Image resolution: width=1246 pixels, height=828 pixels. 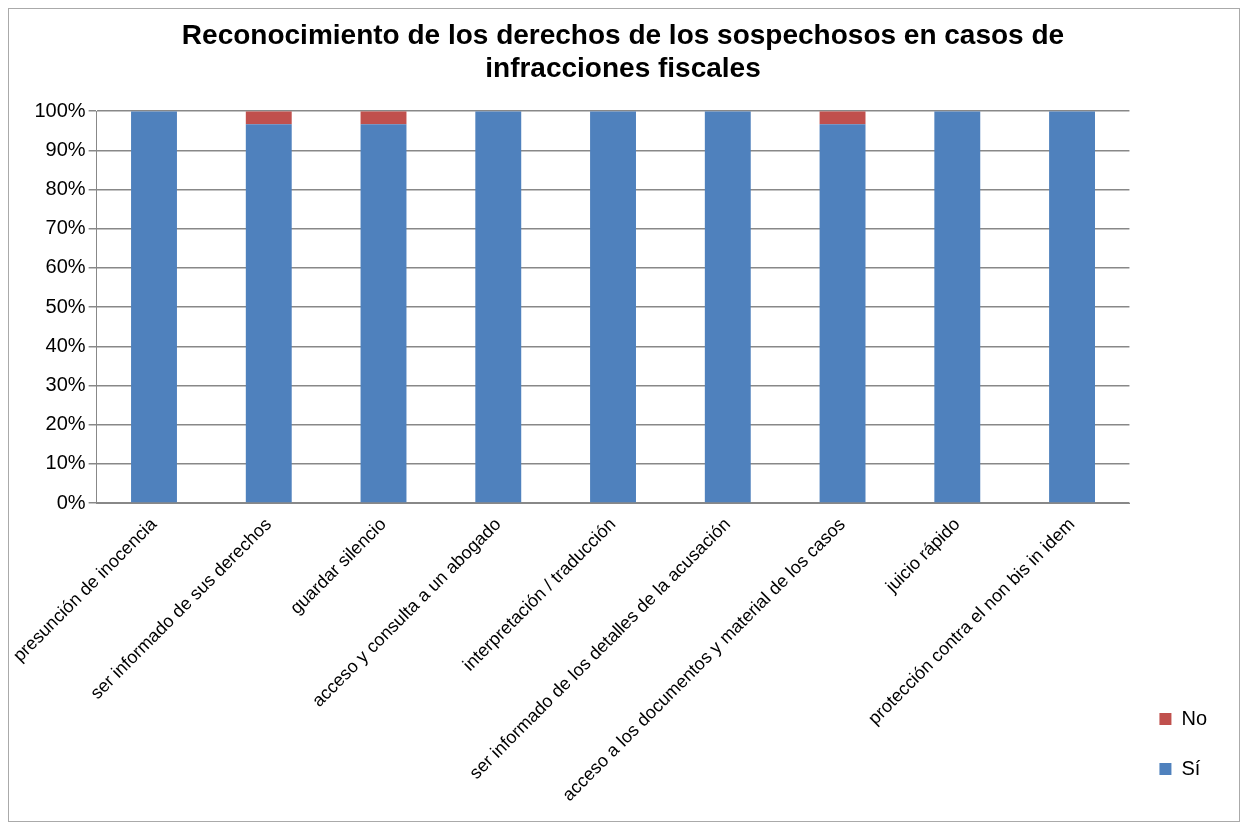 I want to click on y-tick-label: 70%, so click(x=65, y=227).